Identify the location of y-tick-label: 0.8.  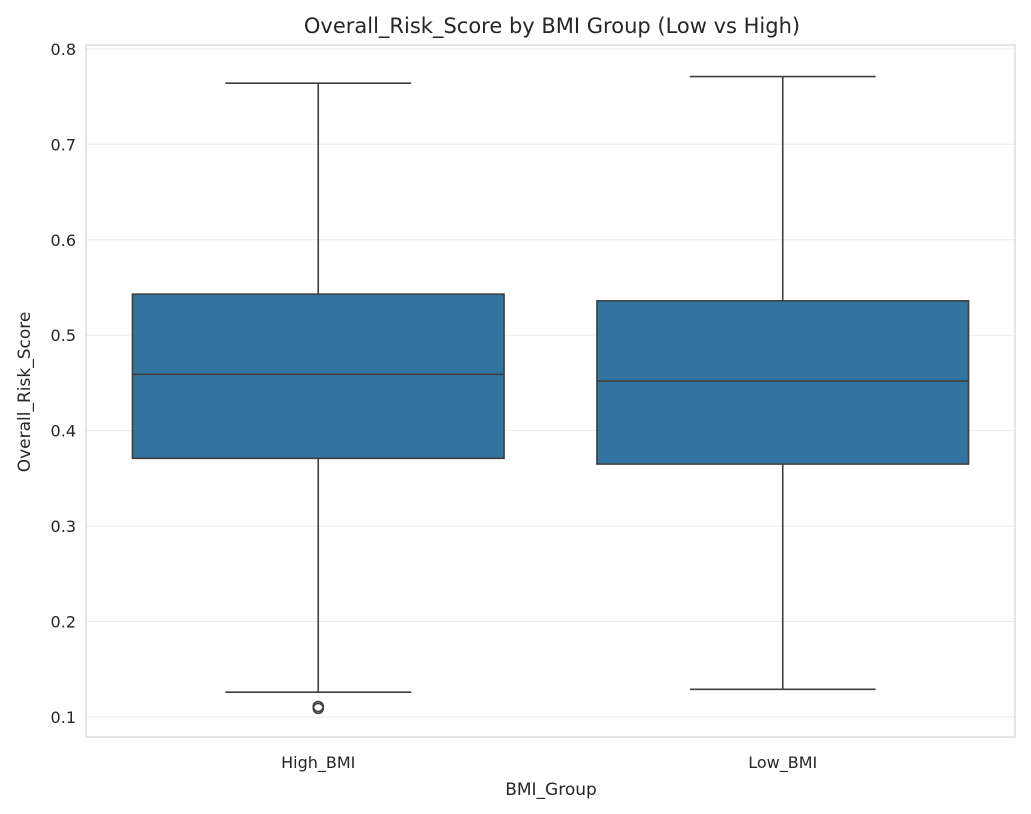
(63, 49).